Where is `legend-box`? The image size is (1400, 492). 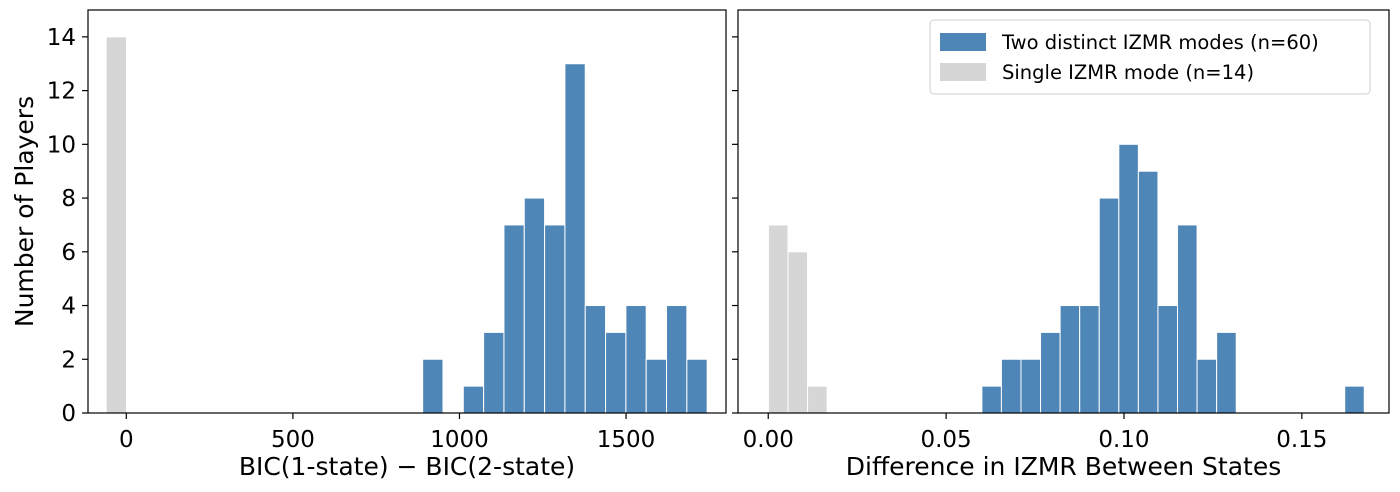 legend-box is located at coordinates (1150, 57).